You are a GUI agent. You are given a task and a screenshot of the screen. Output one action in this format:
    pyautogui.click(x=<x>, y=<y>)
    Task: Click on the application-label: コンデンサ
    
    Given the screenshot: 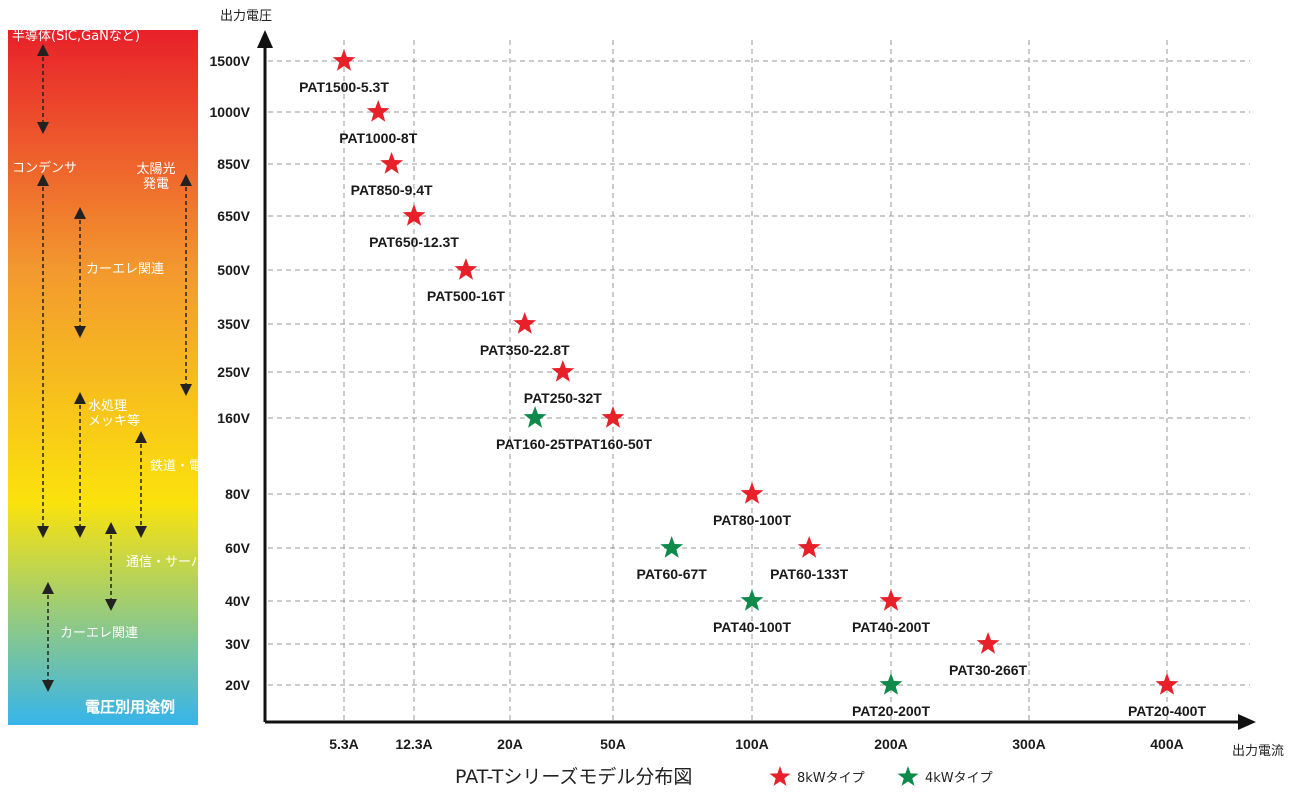 What is the action you would take?
    pyautogui.click(x=44, y=168)
    